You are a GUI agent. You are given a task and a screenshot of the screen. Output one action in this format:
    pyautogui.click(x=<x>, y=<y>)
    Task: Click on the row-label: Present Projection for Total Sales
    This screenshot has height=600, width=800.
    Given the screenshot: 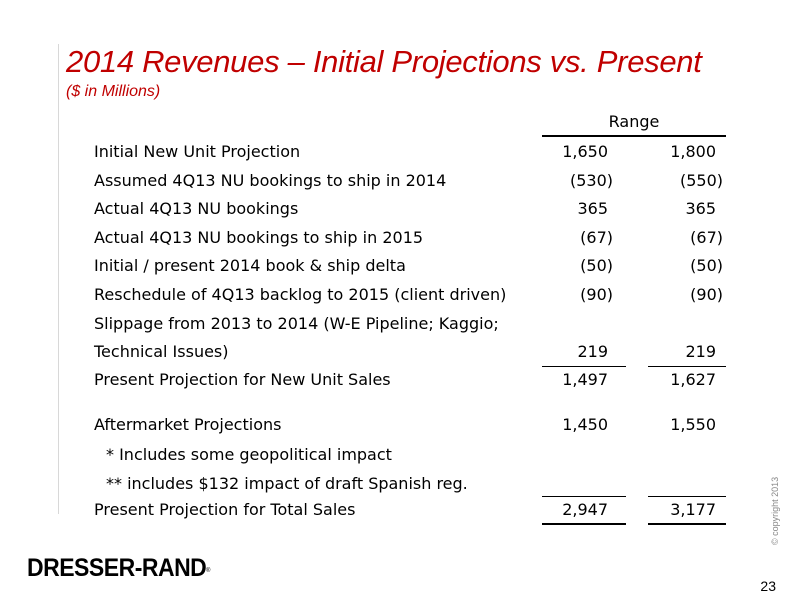 What is the action you would take?
    pyautogui.click(x=225, y=509)
    